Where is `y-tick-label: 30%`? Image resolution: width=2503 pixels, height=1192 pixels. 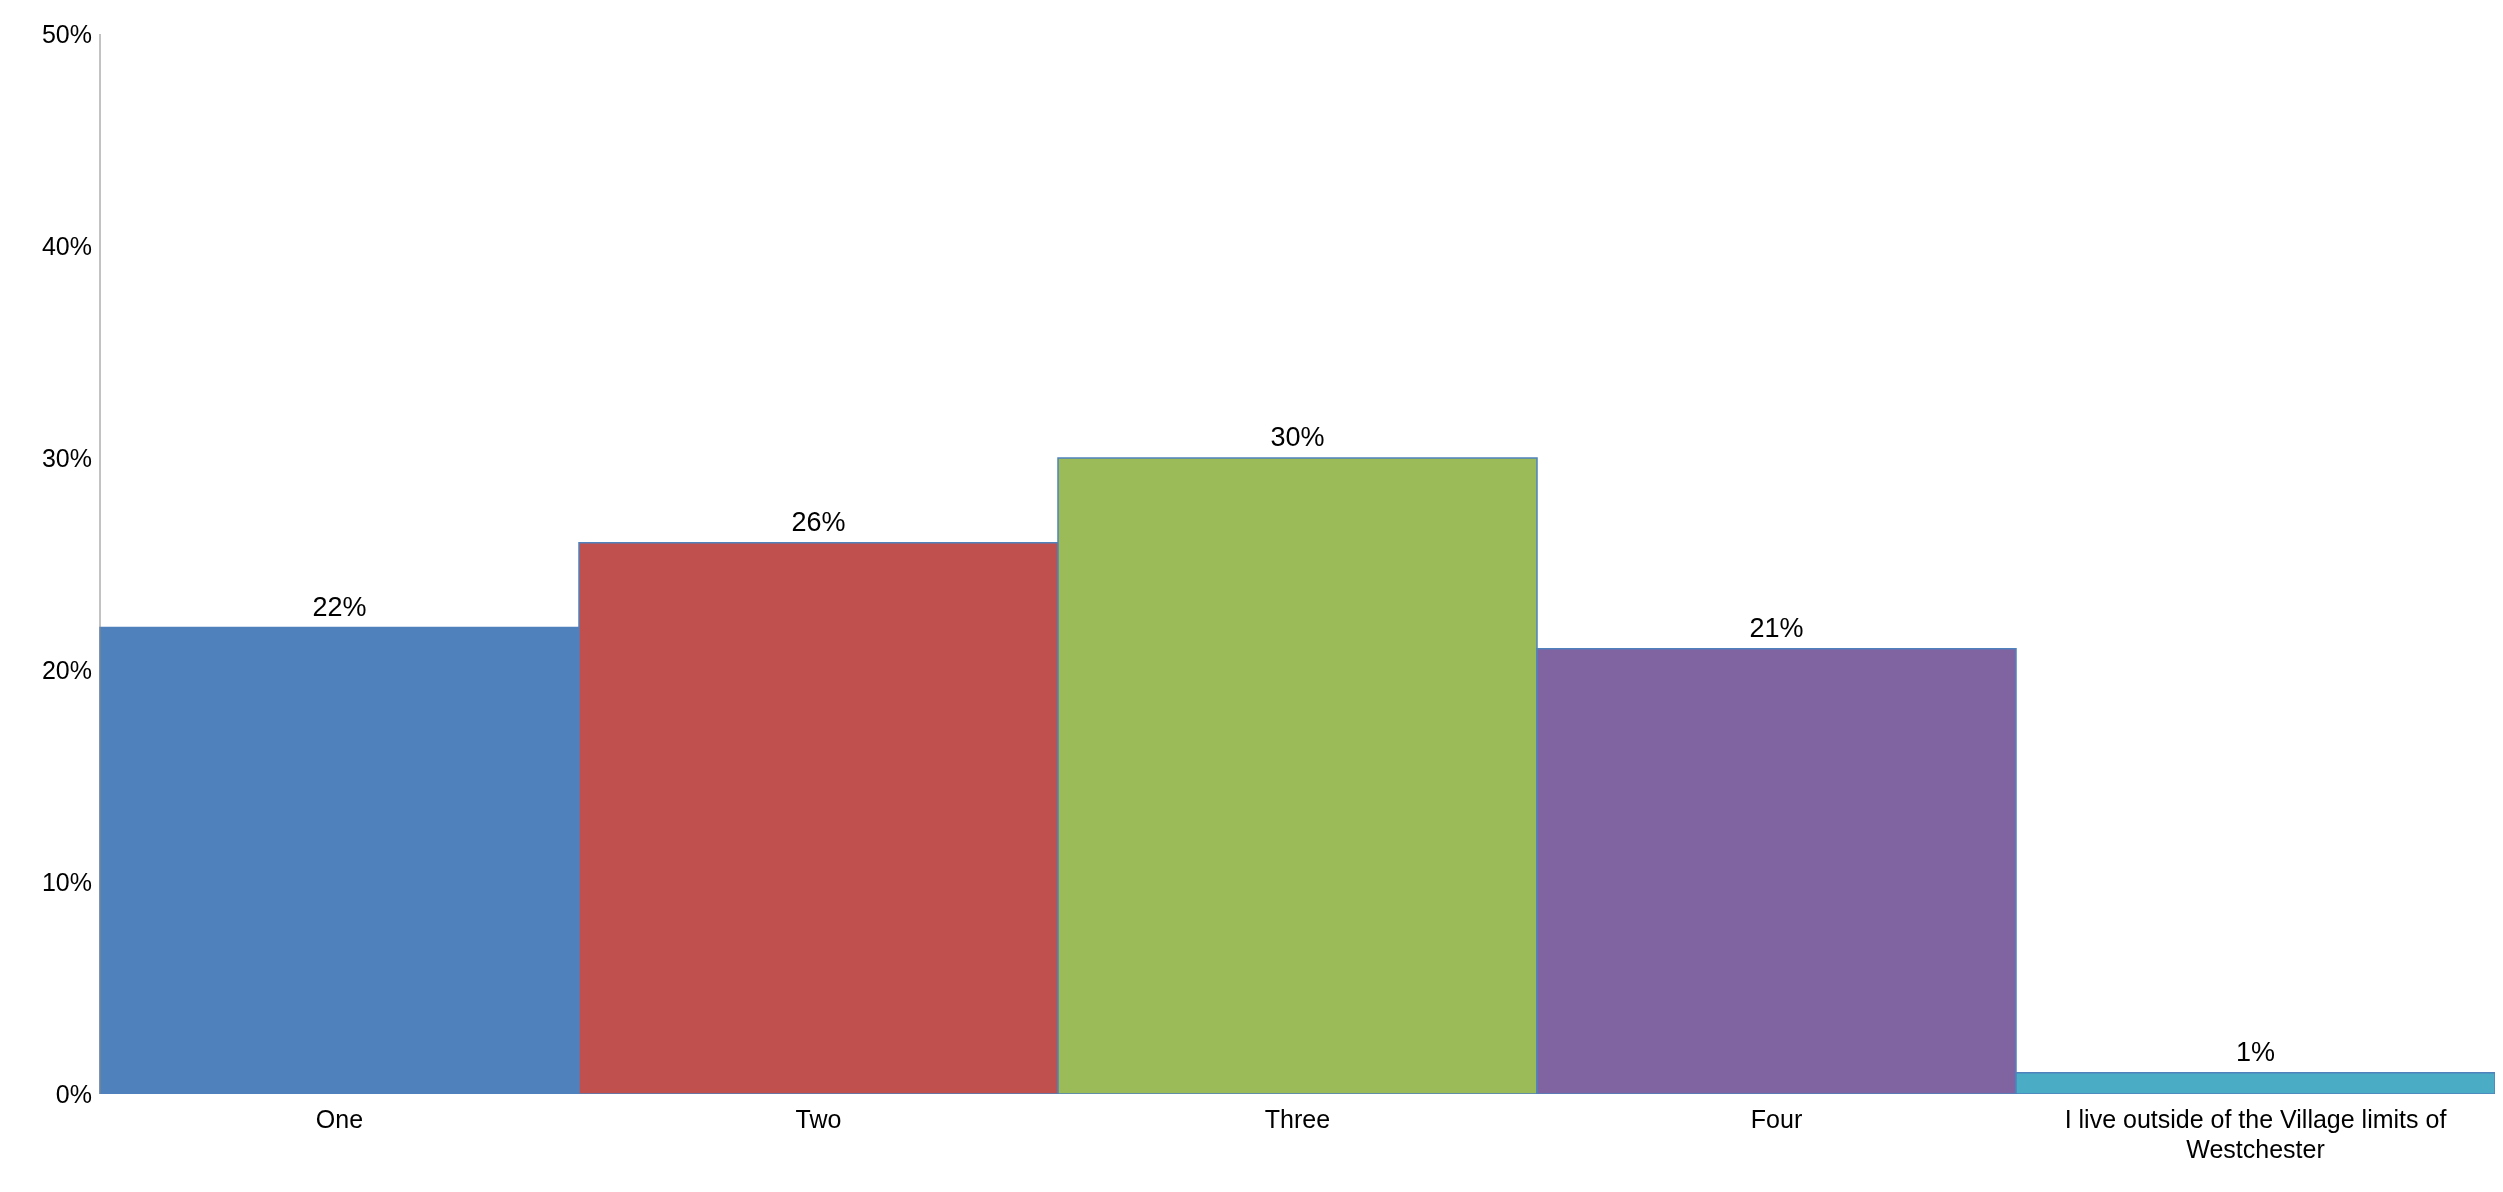 y-tick-label: 30% is located at coordinates (66, 457).